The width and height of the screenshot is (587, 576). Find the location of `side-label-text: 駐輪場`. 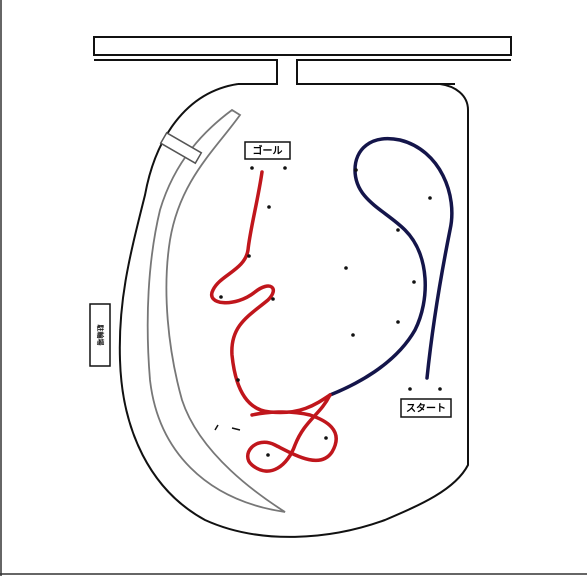

side-label-text: 駐輪場 is located at coordinates (100, 335).